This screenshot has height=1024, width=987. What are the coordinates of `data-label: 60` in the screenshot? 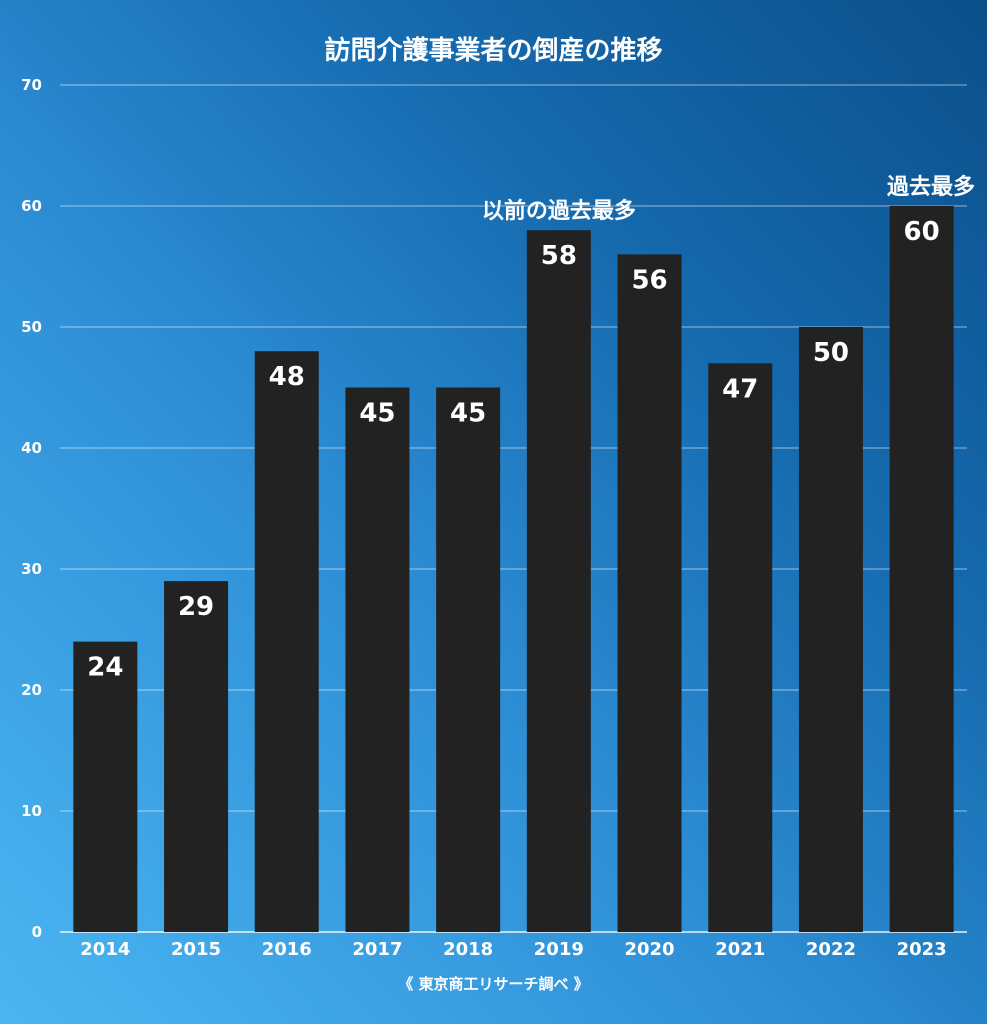 It's located at (922, 232).